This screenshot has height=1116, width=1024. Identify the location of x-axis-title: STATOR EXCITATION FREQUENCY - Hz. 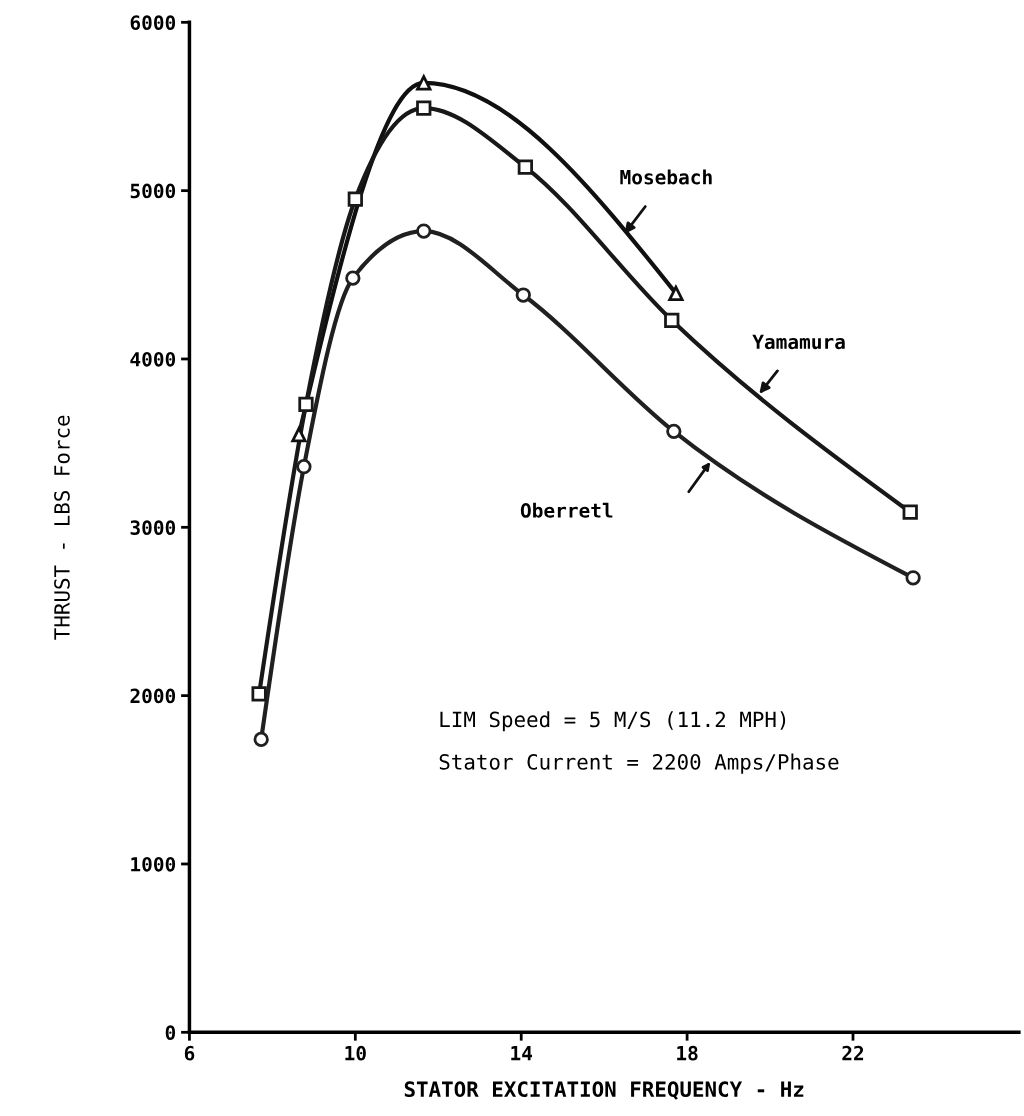
(604, 1090).